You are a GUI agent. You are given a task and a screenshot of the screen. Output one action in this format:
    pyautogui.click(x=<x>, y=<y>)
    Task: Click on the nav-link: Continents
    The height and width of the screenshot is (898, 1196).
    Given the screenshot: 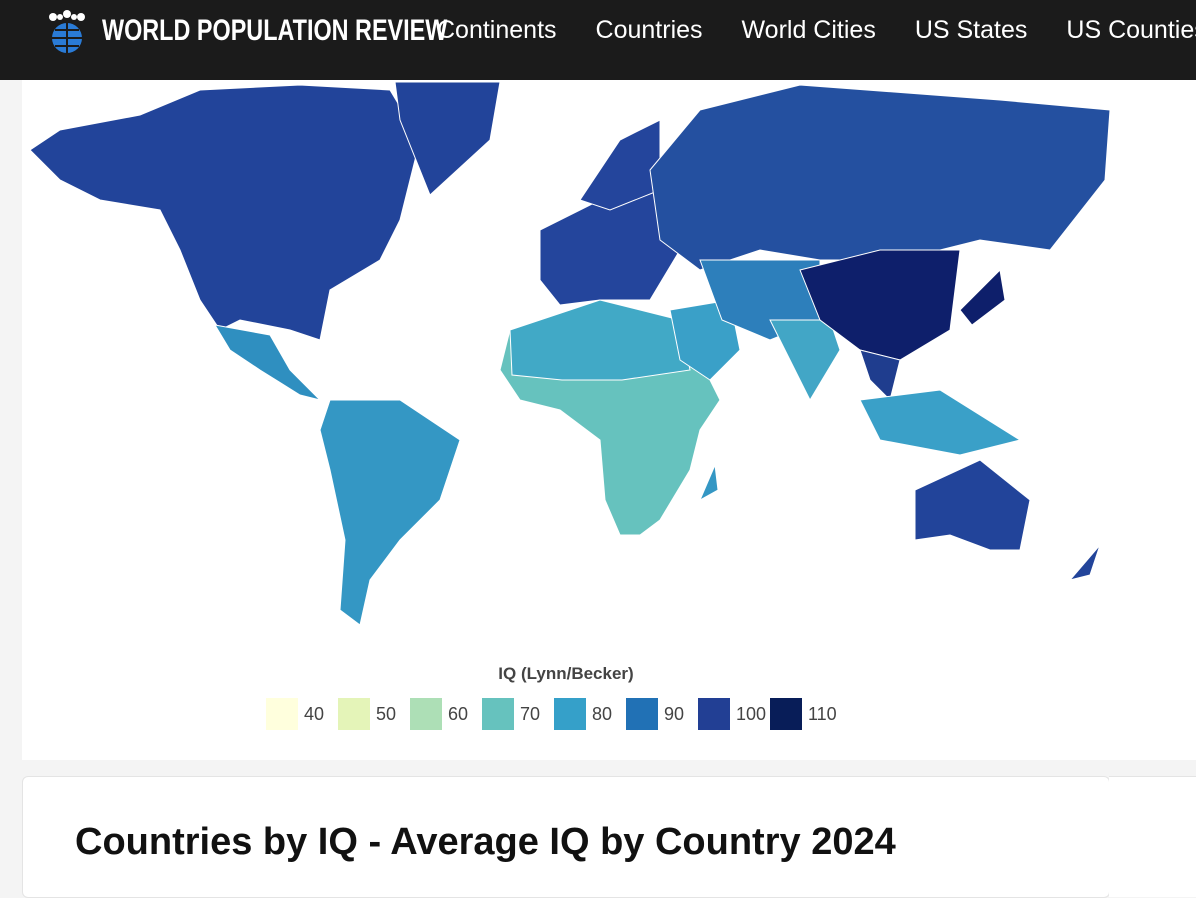 What is the action you would take?
    pyautogui.click(x=497, y=30)
    